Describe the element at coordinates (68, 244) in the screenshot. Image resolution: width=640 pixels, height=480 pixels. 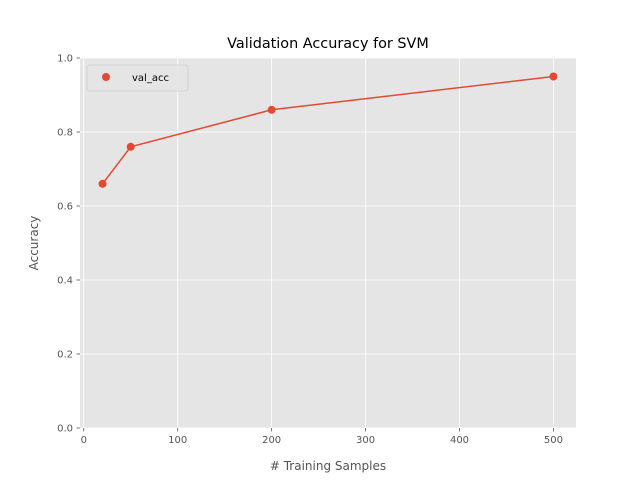
I see `y-axis-ticks: 0.0 0.2 0.4 0.6 0.8 1.0` at that location.